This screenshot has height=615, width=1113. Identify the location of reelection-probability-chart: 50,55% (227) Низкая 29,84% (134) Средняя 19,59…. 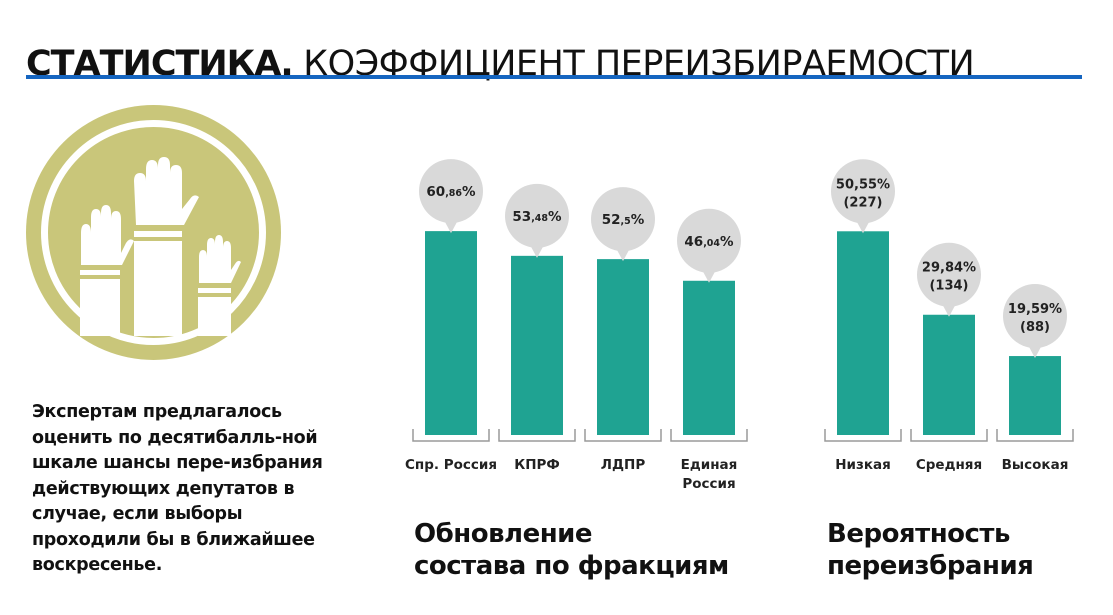
(949, 316).